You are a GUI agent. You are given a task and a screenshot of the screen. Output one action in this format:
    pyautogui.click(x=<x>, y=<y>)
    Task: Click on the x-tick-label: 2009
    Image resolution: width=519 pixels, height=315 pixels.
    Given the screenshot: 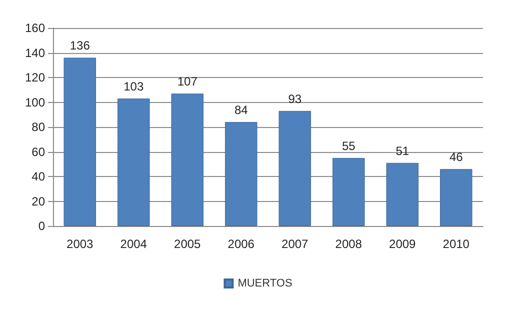 What is the action you would take?
    pyautogui.click(x=402, y=244)
    